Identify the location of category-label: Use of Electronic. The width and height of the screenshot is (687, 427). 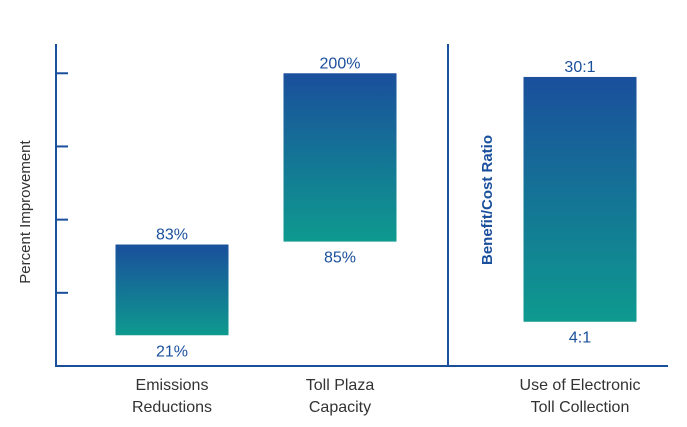
(580, 385).